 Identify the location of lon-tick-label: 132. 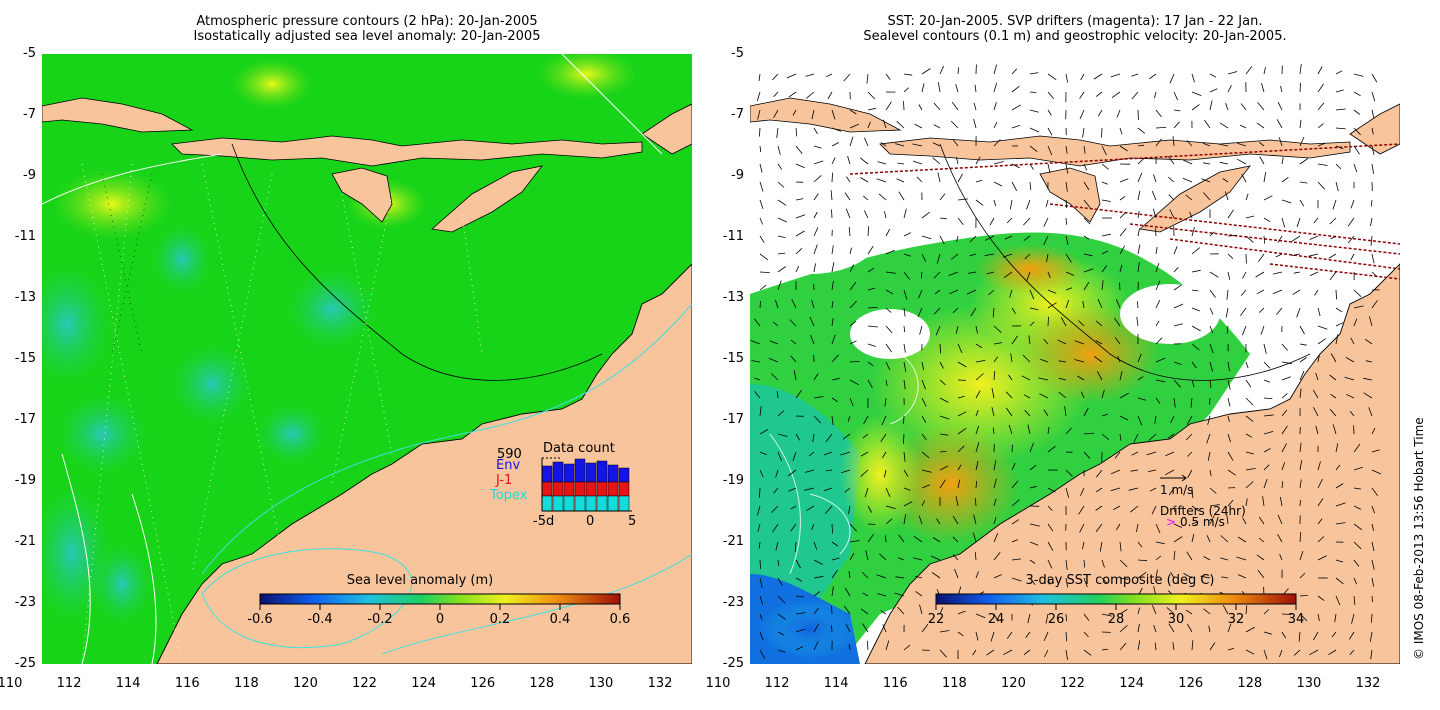
(660, 683).